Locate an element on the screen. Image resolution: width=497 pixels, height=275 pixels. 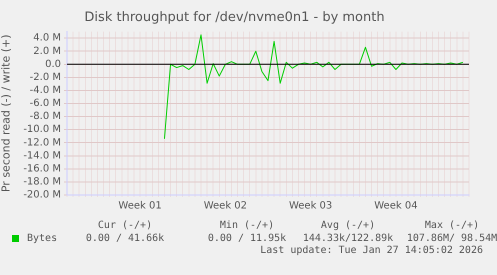
text: Min (-/+) is located at coordinates (247, 225).